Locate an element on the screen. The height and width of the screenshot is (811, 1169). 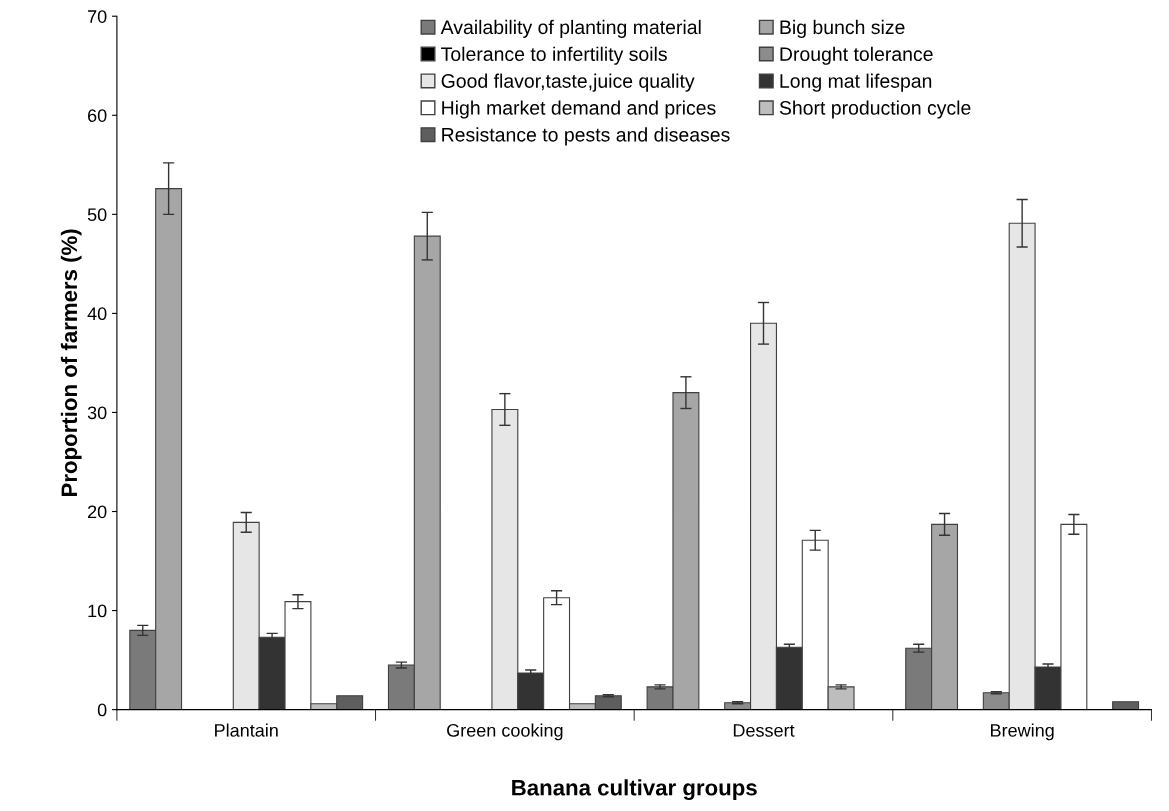
y-tick-label: 0 is located at coordinates (102, 710).